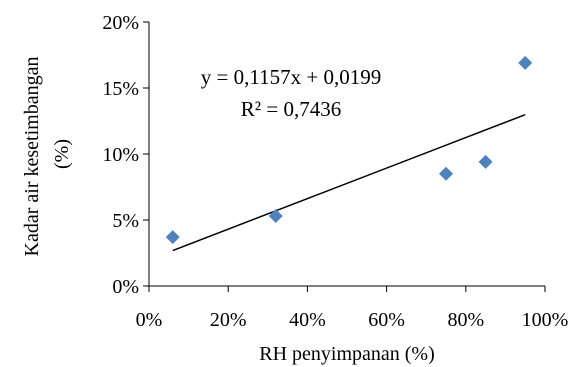  What do you see at coordinates (120, 23) in the screenshot?
I see `y-tick-label: 20%` at bounding box center [120, 23].